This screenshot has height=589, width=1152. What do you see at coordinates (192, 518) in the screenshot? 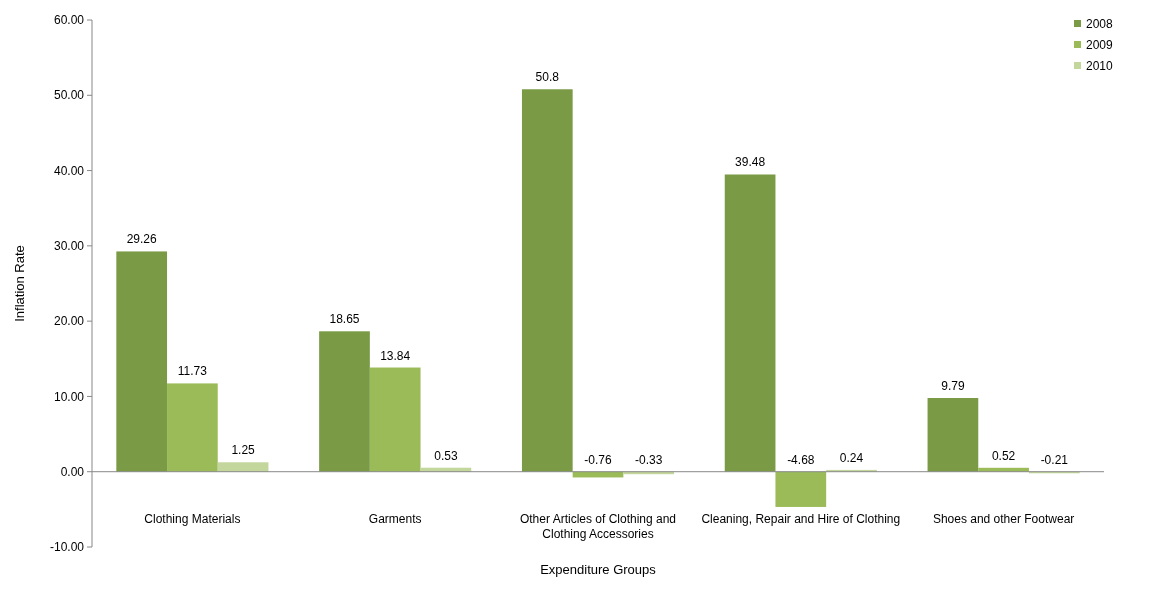
I see `x-tick-label: Clothing Materials` at bounding box center [192, 518].